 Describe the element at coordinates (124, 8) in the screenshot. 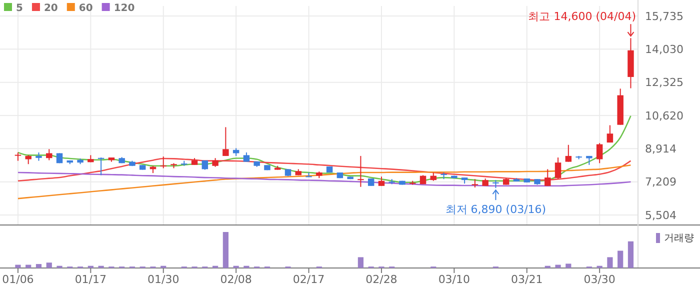

I see `legend-label: 120` at that location.